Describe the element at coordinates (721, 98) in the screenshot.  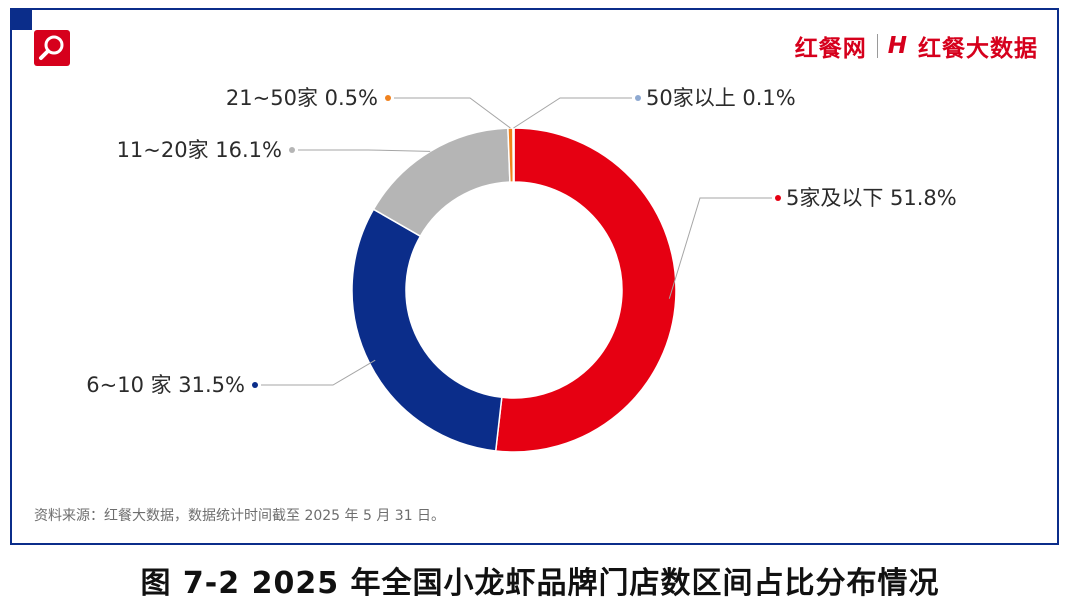
I see `slice-label: 50家以上 0.1%` at that location.